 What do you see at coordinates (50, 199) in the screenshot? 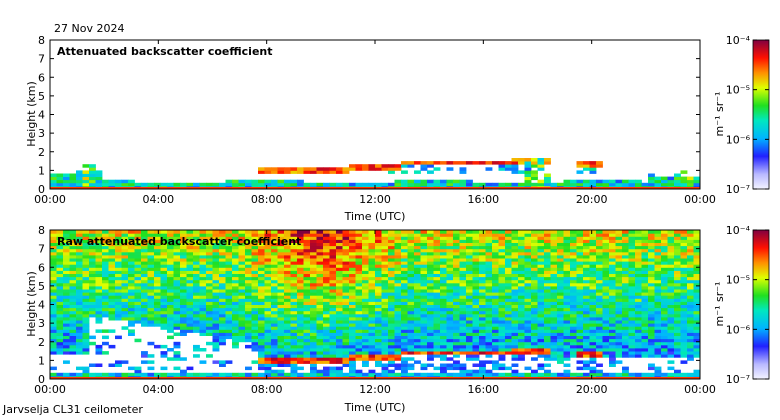
I see `x-tick-label: 00:00` at bounding box center [50, 199].